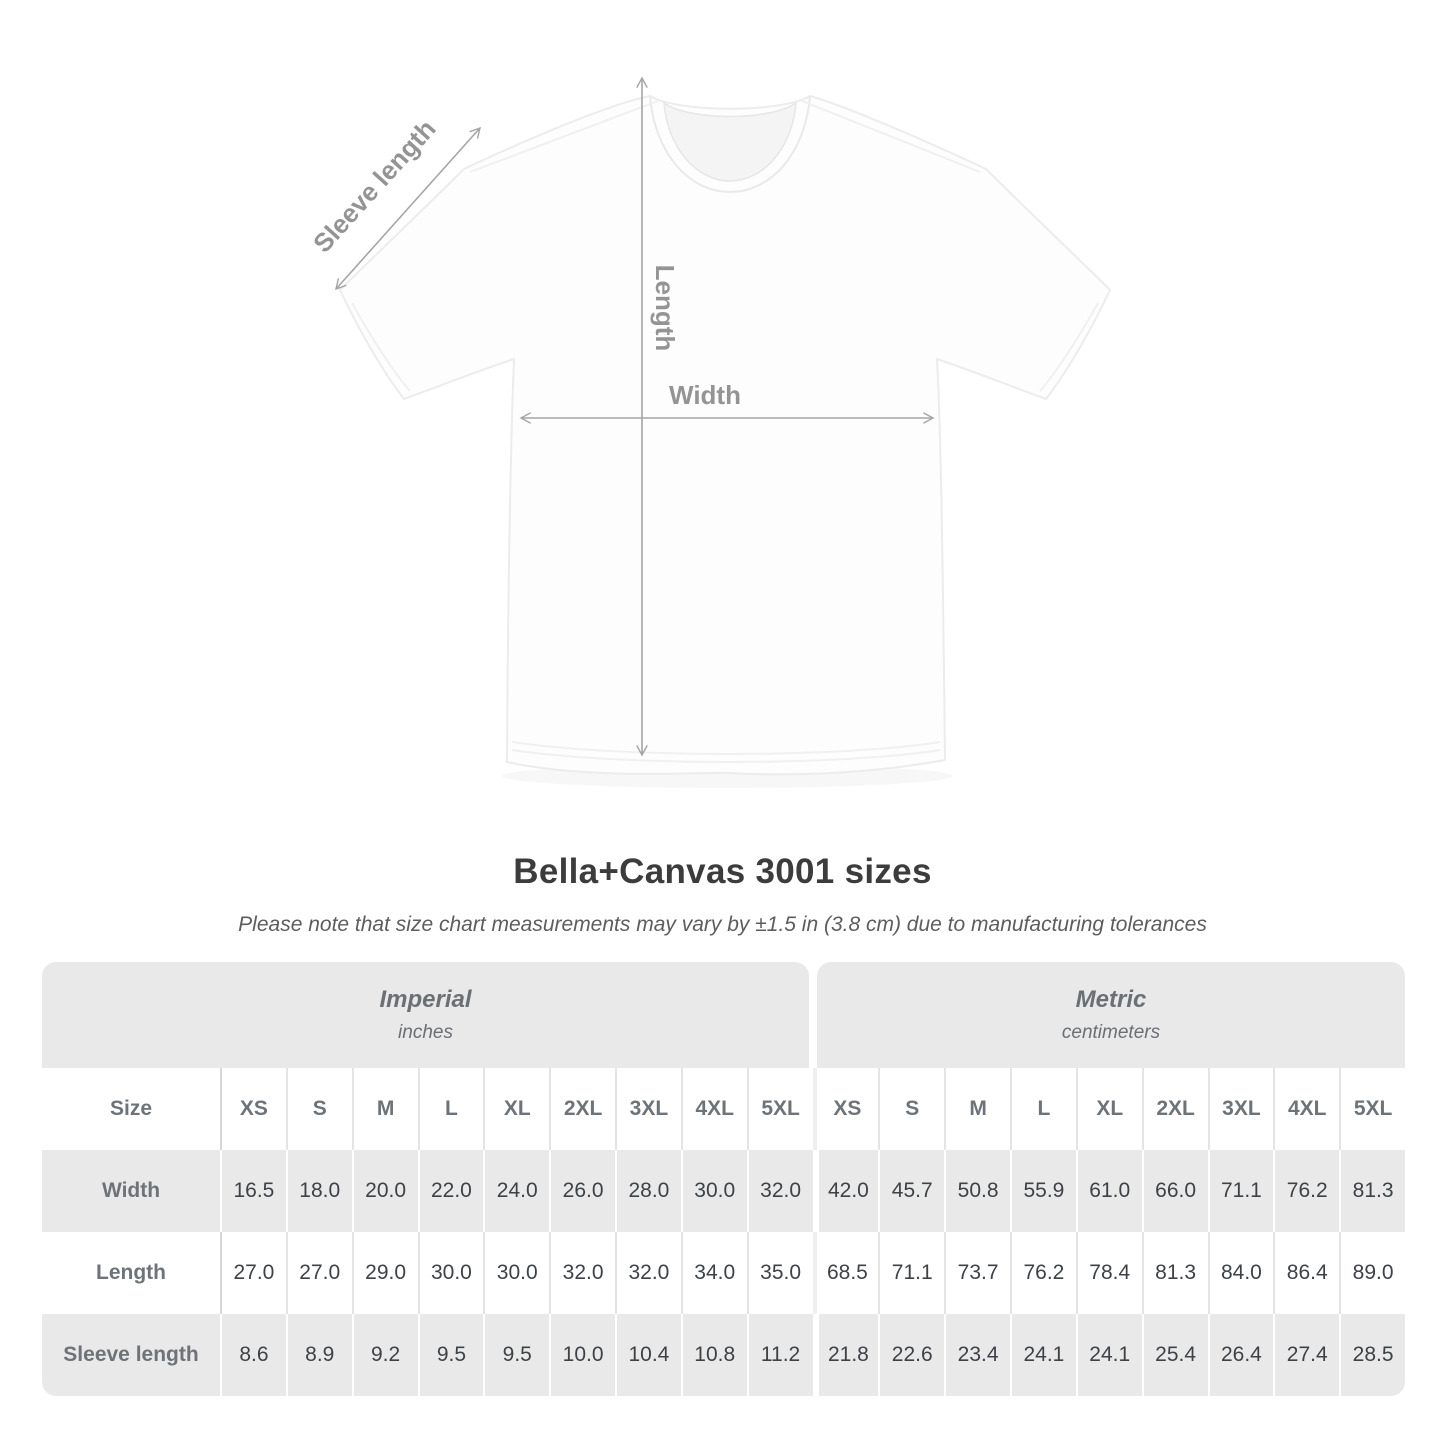 Image resolution: width=1445 pixels, height=1445 pixels. What do you see at coordinates (977, 1273) in the screenshot?
I see `measurement-value: 73.7` at bounding box center [977, 1273].